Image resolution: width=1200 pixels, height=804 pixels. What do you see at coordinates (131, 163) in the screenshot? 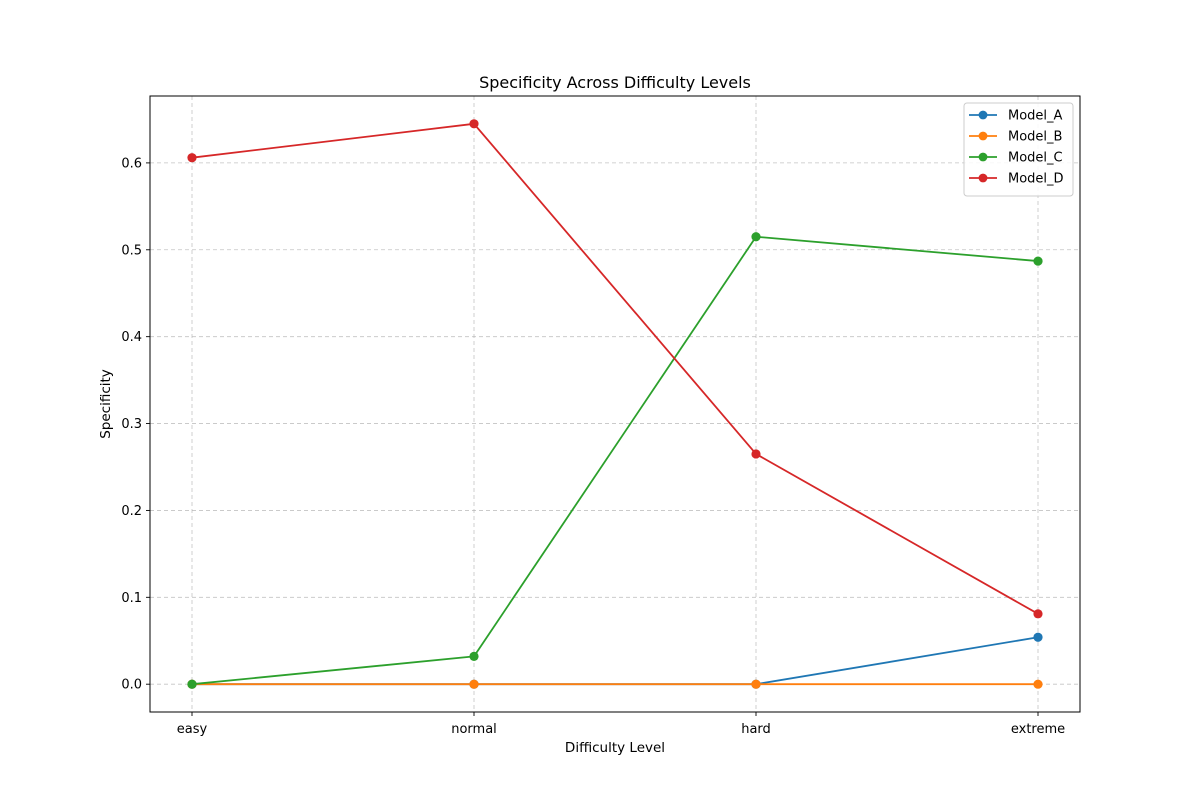
I see `y-tick-label: 0.6` at bounding box center [131, 163].